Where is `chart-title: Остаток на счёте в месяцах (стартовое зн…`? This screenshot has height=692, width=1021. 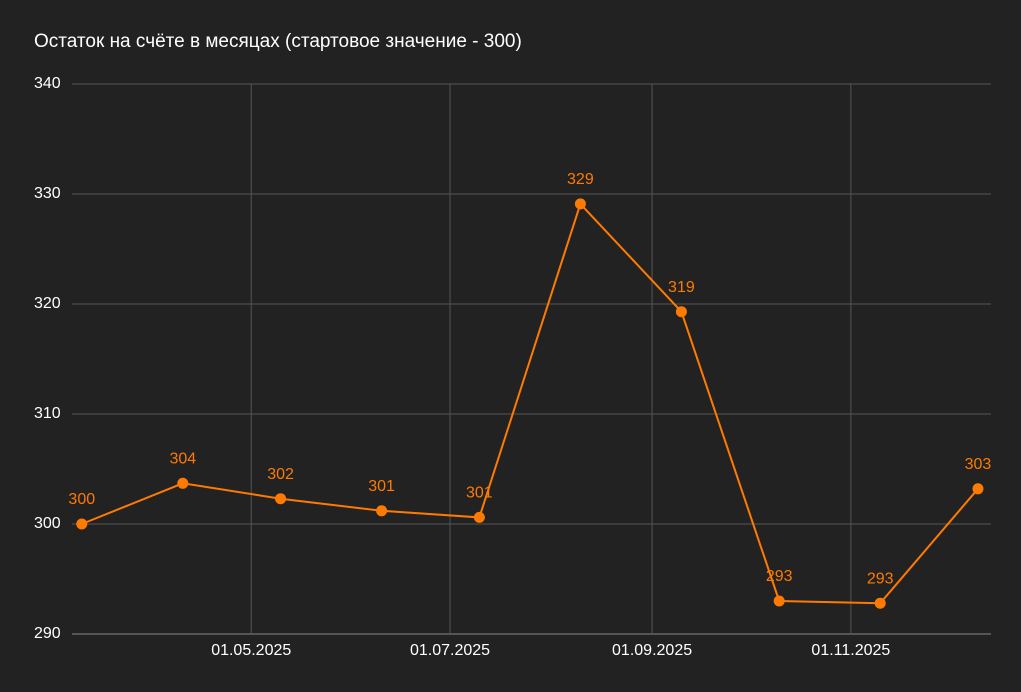
chart-title: Остаток на счёте в месяцах (стартовое зн… is located at coordinates (278, 41).